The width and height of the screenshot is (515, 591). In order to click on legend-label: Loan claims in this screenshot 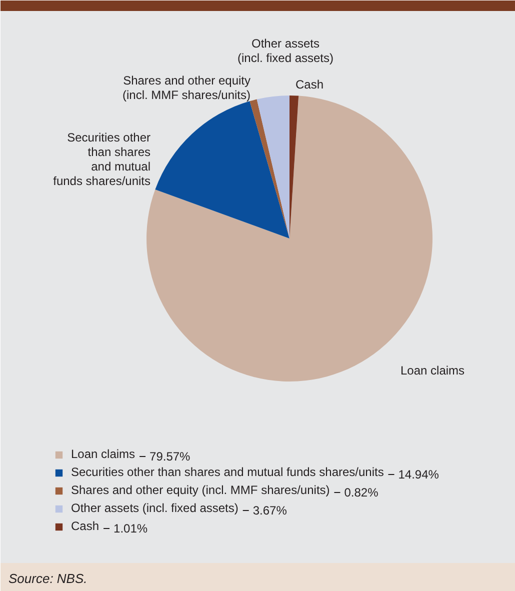, I will do `click(103, 454)`.